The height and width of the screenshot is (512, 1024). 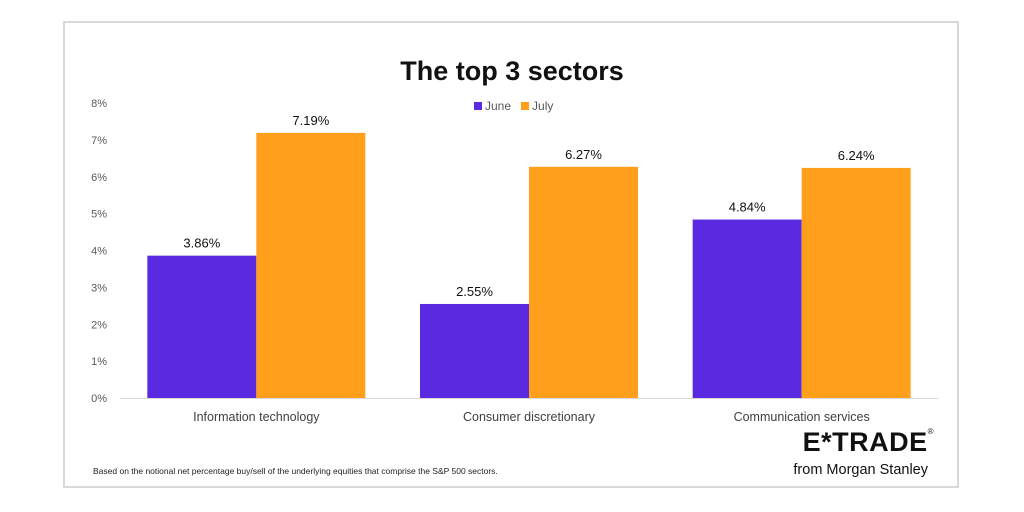 What do you see at coordinates (99, 178) in the screenshot?
I see `y-tick-label: 6%` at bounding box center [99, 178].